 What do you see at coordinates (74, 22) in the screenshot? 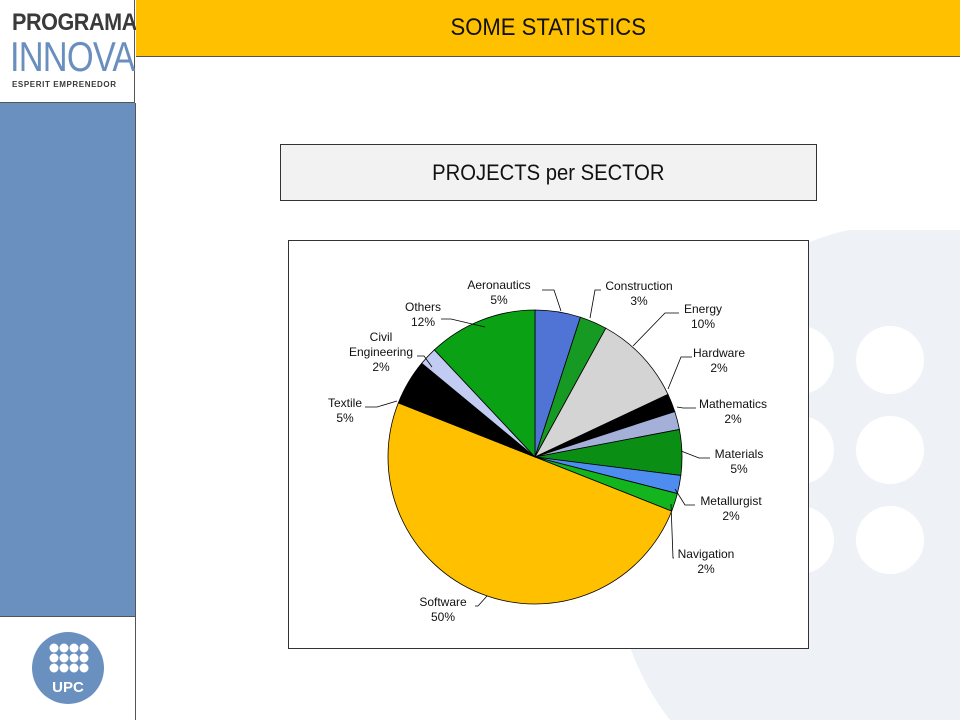
I see `logo-line-programa: PROGRAMA` at bounding box center [74, 22].